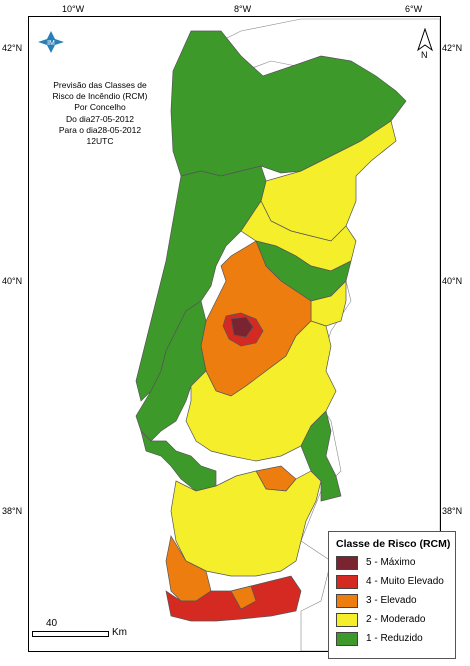 The height and width of the screenshot is (666, 470). I want to click on logo-text: IM, so click(51, 43).